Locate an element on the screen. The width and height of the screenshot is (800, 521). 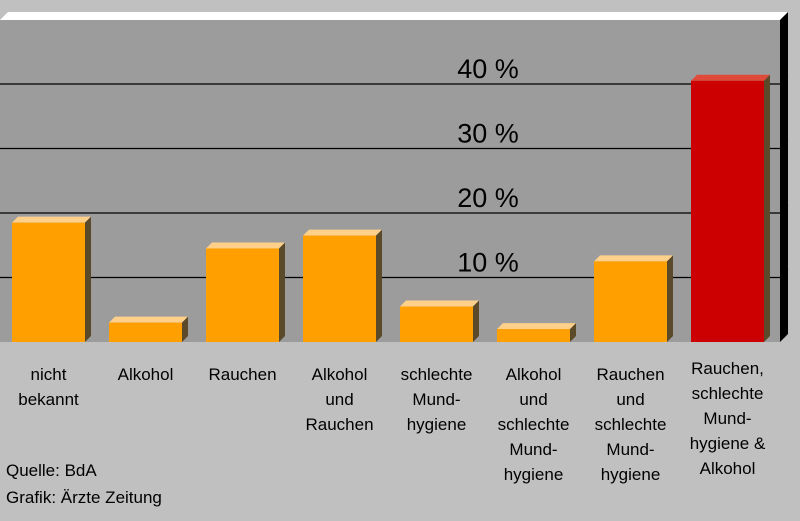
plot-box-top-face is located at coordinates (394, 16).